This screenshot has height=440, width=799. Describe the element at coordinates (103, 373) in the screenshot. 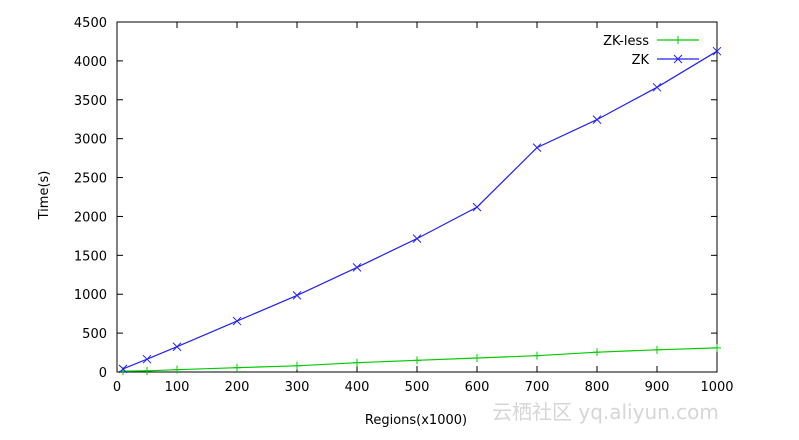

I see `y-tick-label: 0` at that location.